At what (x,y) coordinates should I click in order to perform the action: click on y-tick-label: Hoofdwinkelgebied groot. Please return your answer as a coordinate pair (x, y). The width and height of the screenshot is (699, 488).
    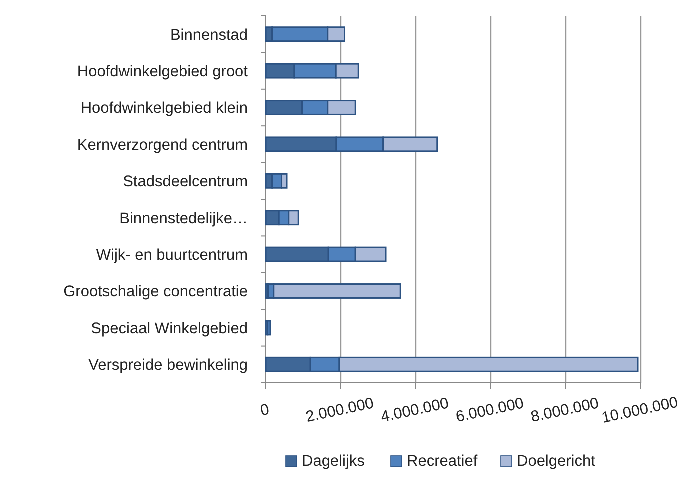
    Looking at the image, I should click on (163, 71).